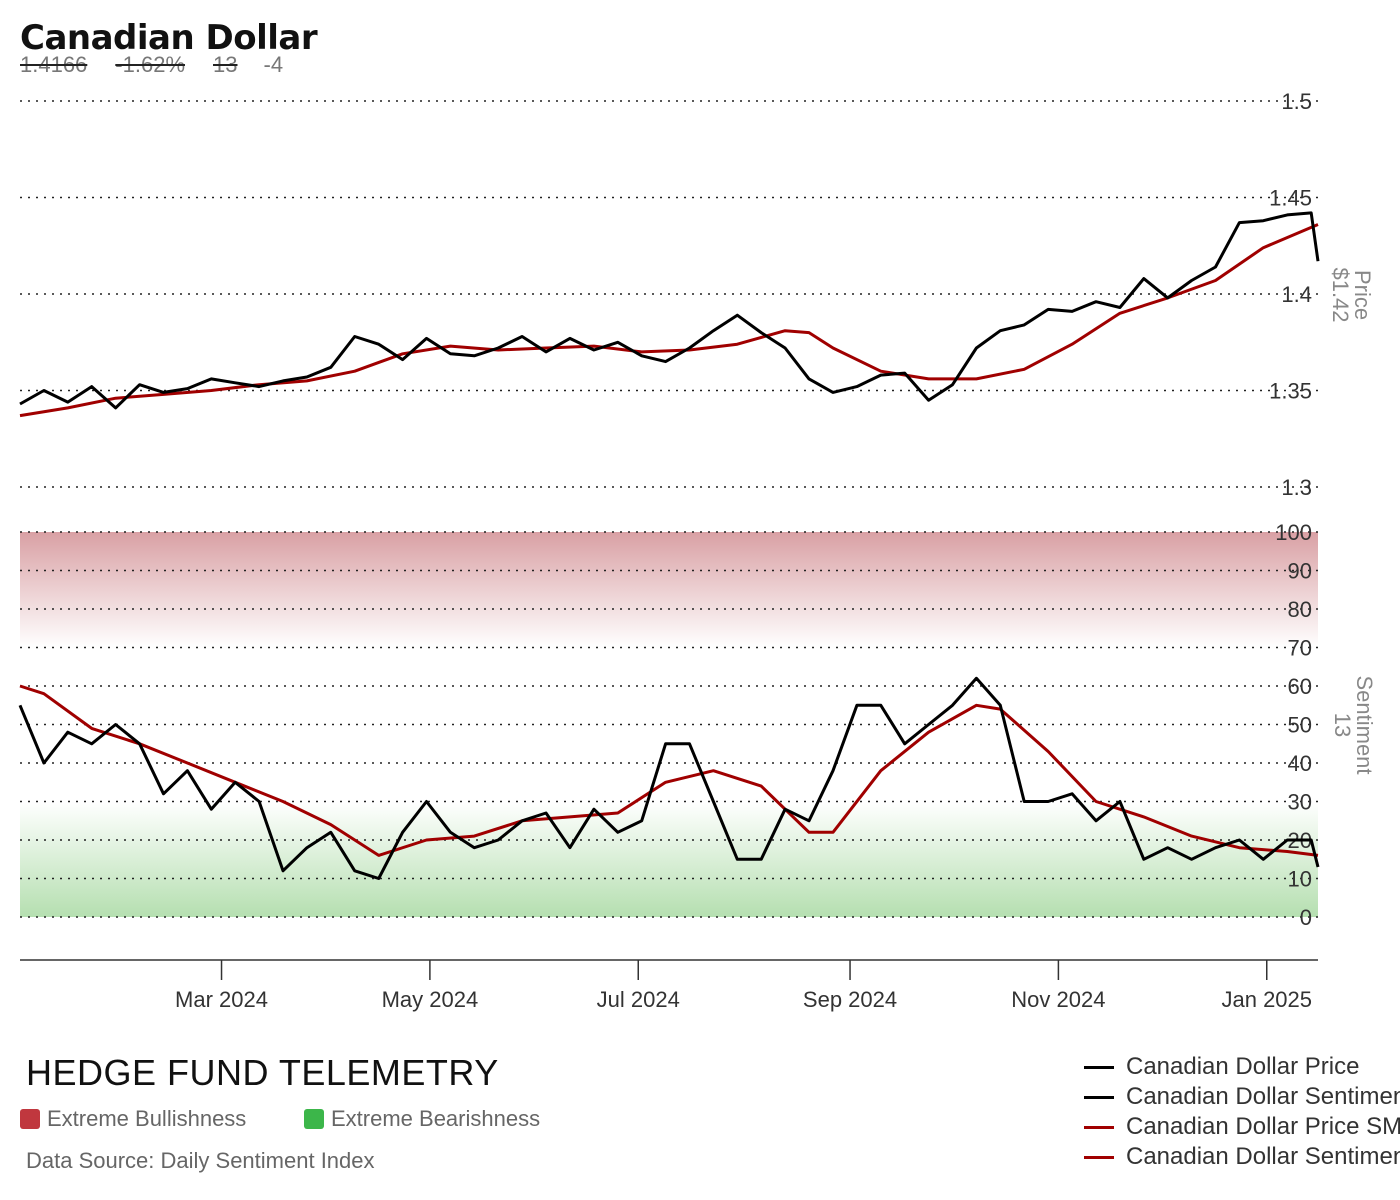  I want to click on y-tick-label: 1.35, so click(1290, 391).